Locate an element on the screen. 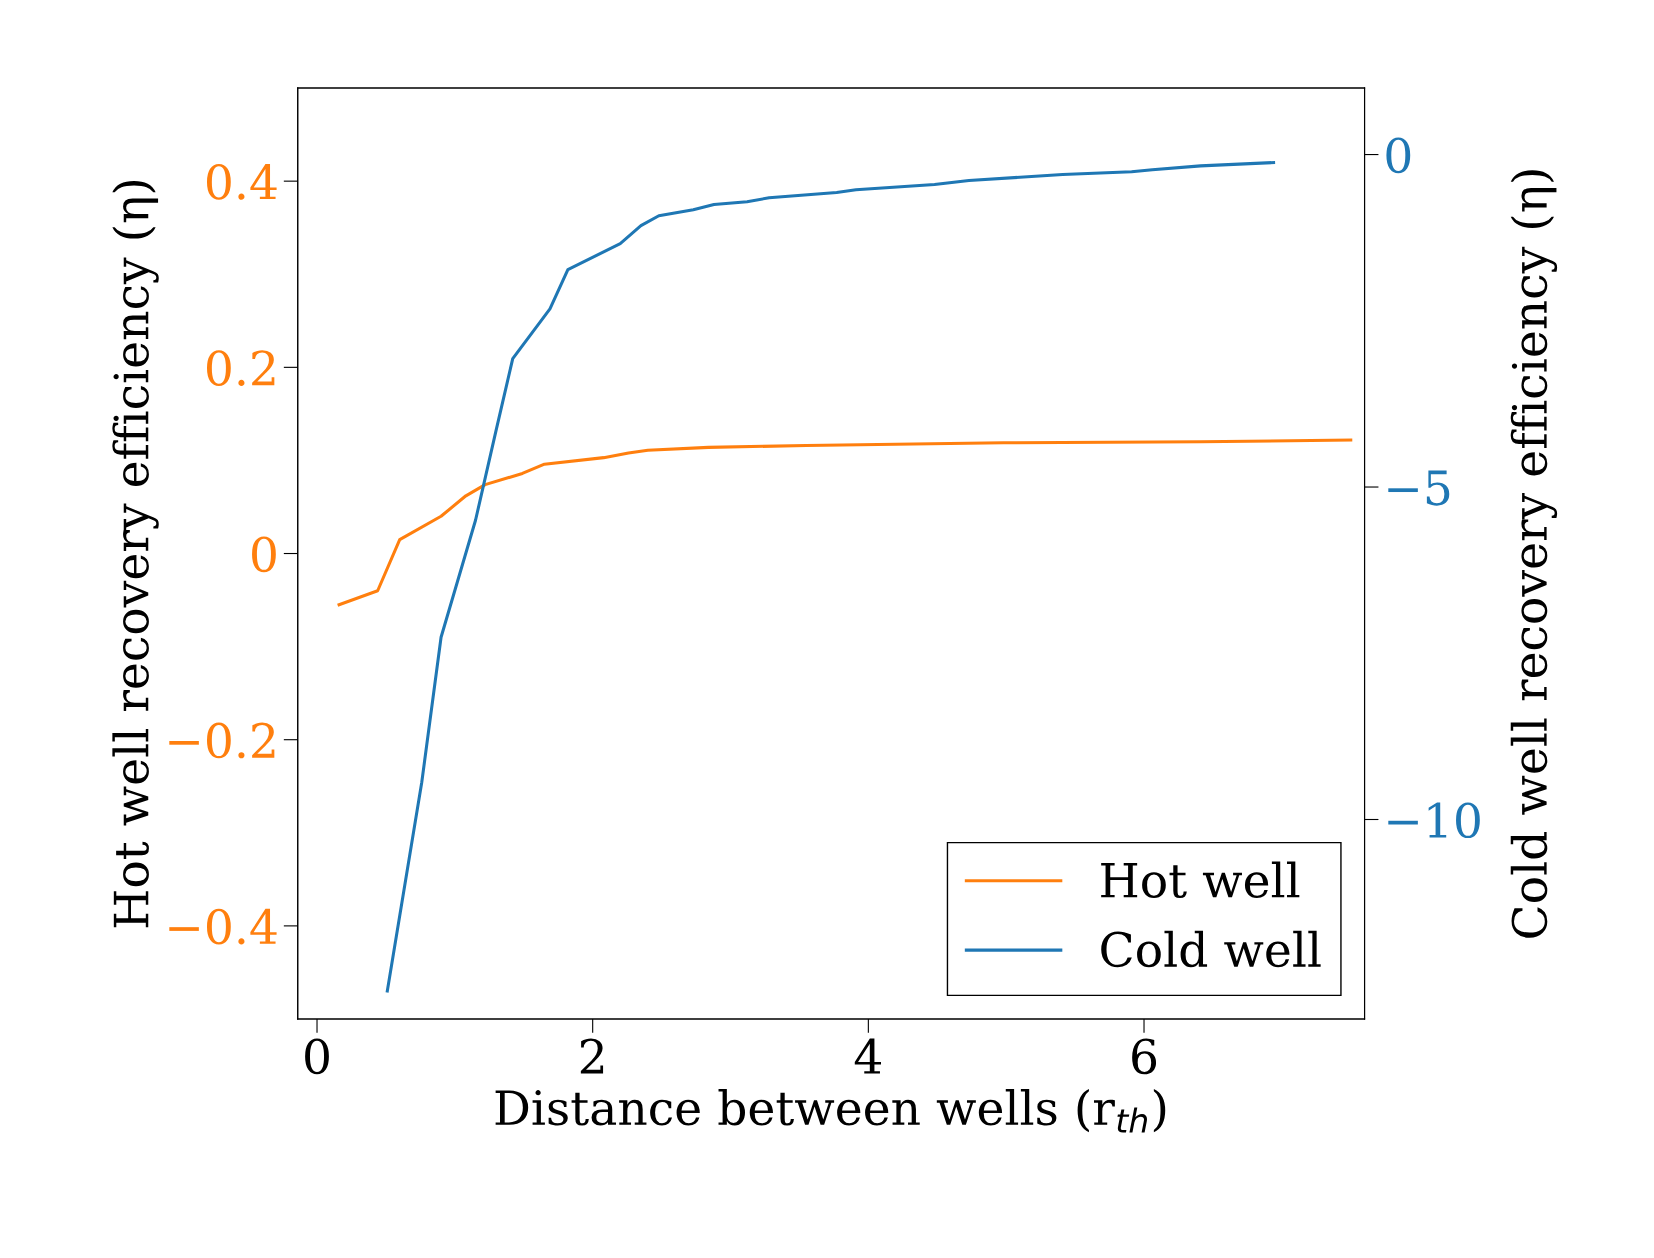 Image resolution: width=1654 pixels, height=1258 pixels. y-tick-label: 0.4 is located at coordinates (241, 182).